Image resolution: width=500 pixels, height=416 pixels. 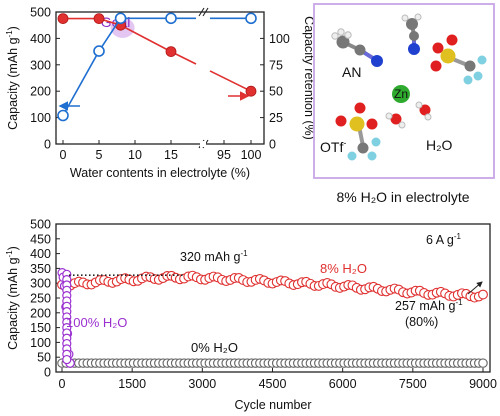 What do you see at coordinates (40, 299) in the screenshot?
I see `cycling-y-tick-label: 250` at bounding box center [40, 299].